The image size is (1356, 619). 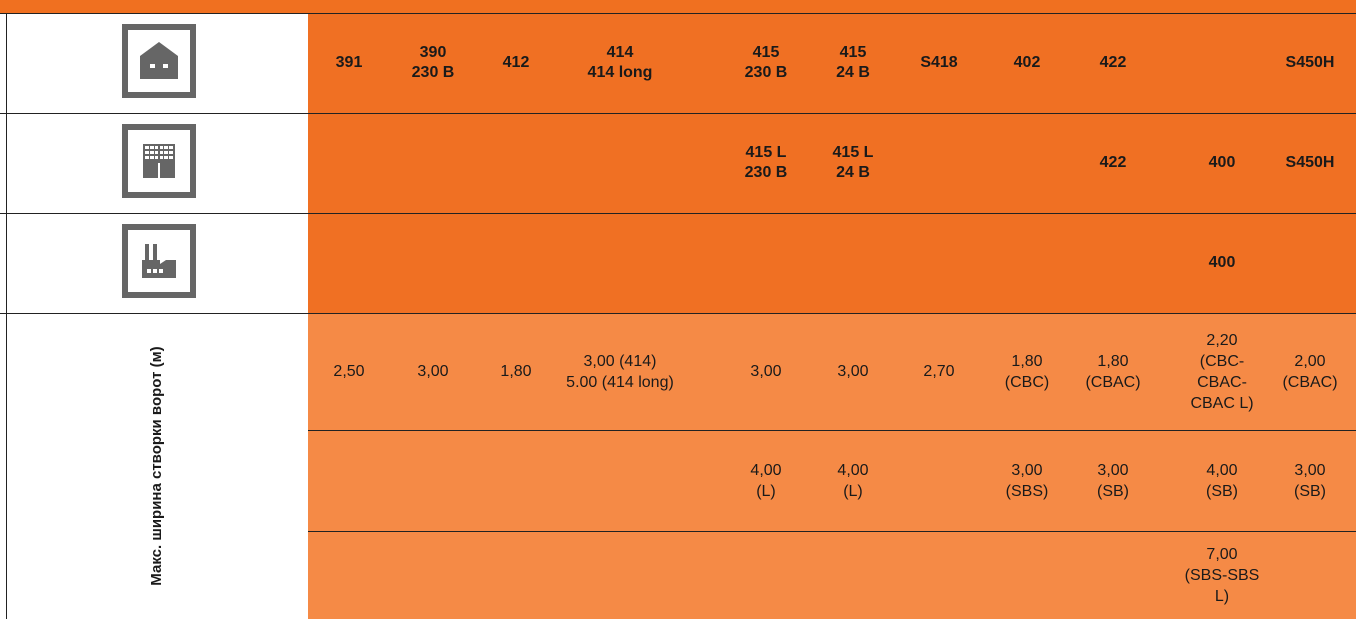 What do you see at coordinates (939, 62) in the screenshot?
I see `home-model-cell: S418` at bounding box center [939, 62].